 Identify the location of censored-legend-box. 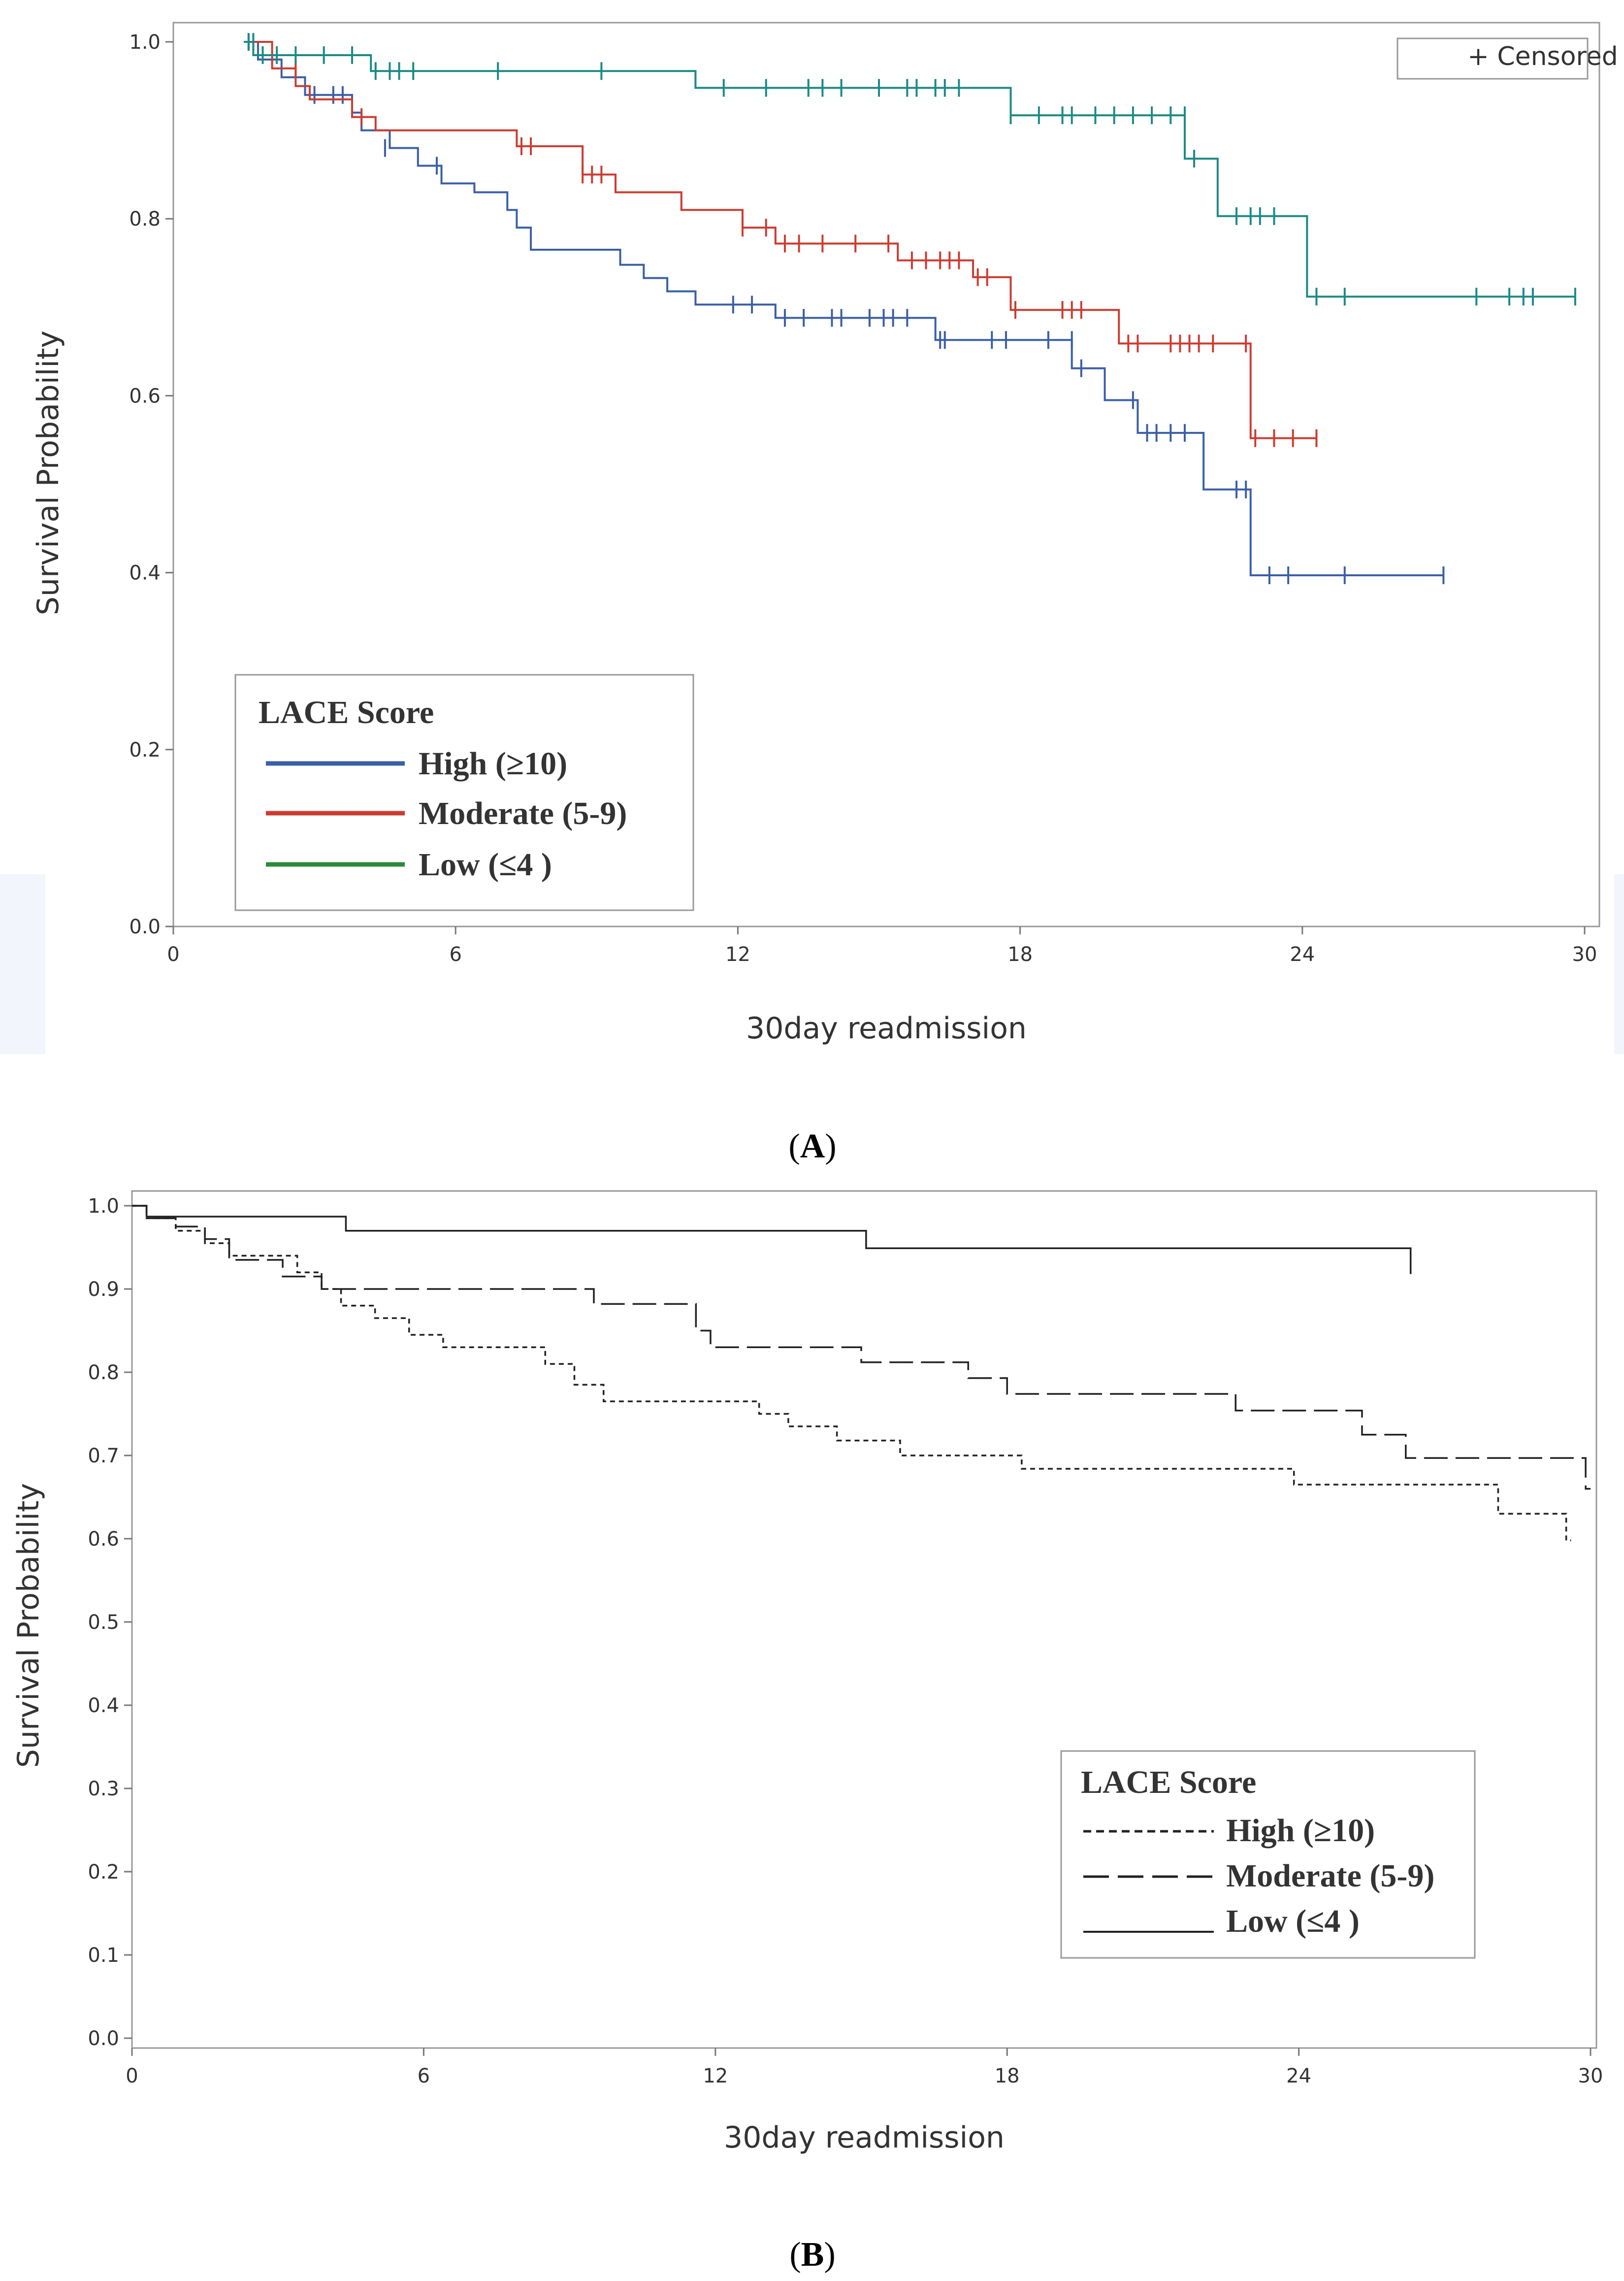
(1493, 58).